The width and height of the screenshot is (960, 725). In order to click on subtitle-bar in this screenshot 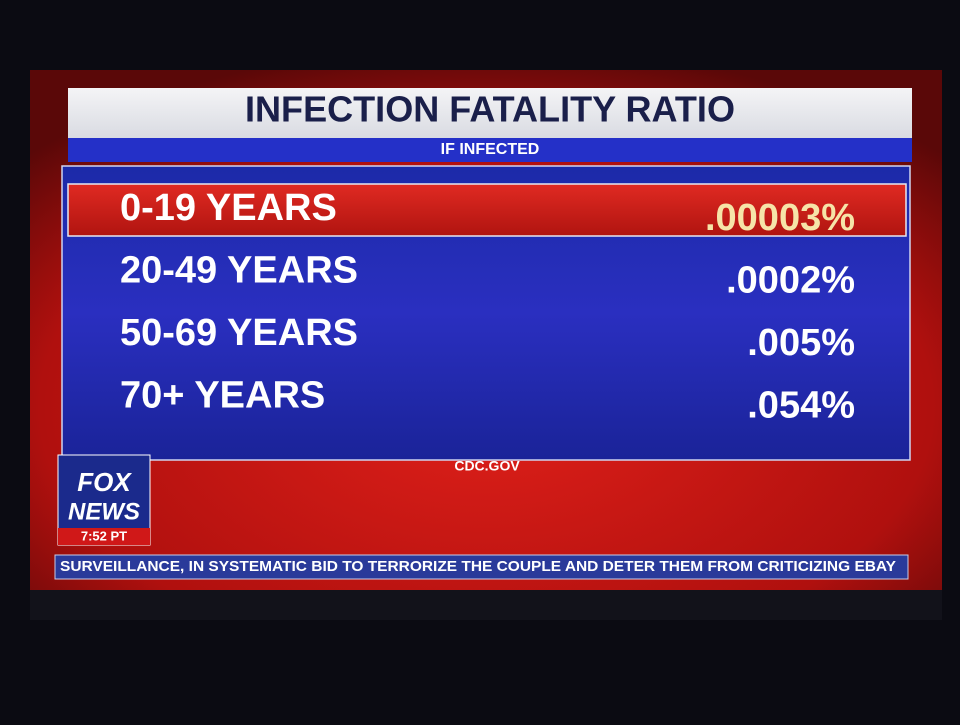, I will do `click(490, 150)`.